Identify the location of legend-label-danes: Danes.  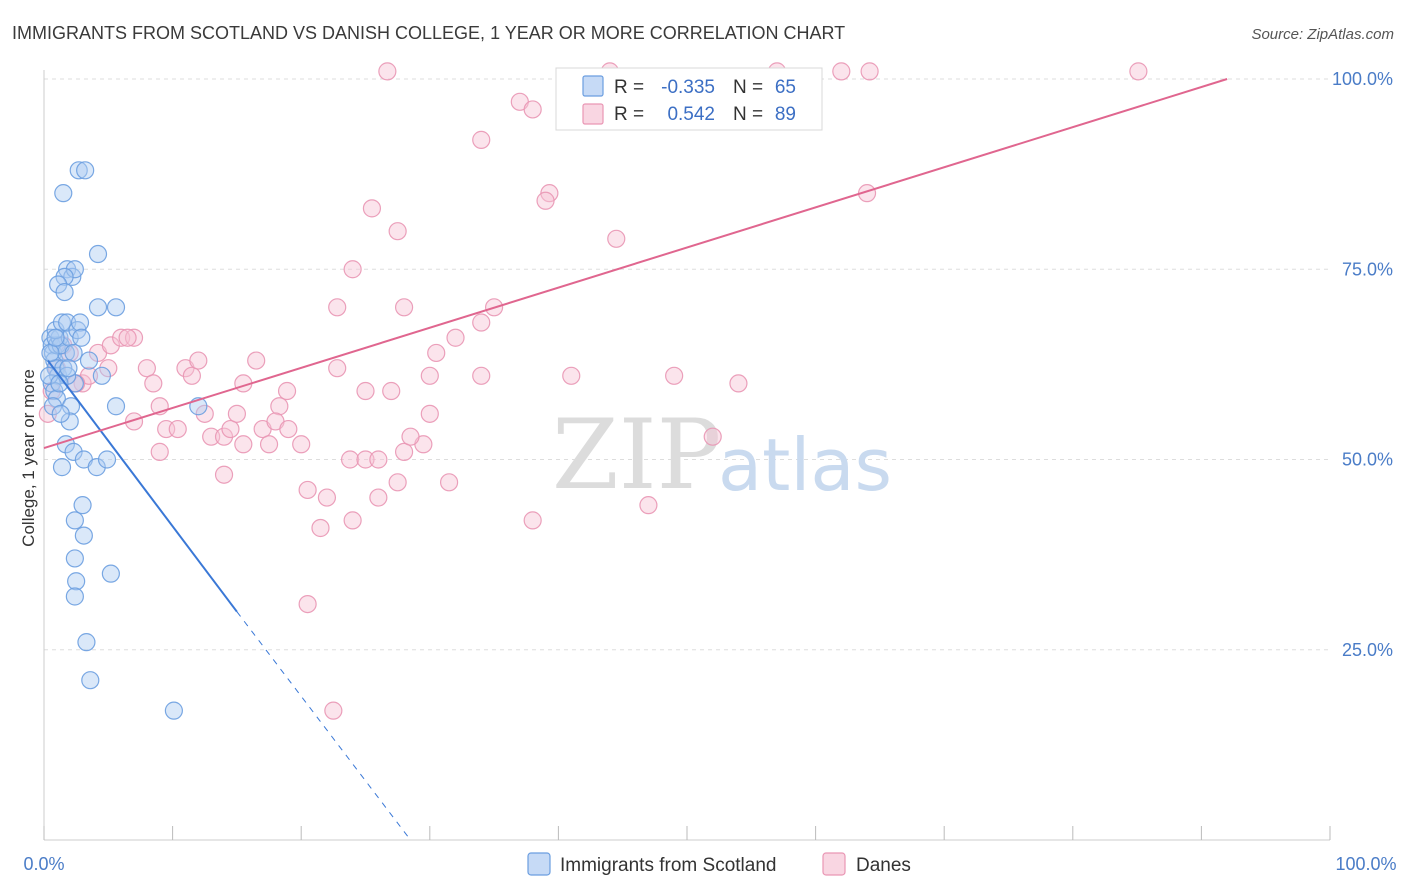
(883, 865).